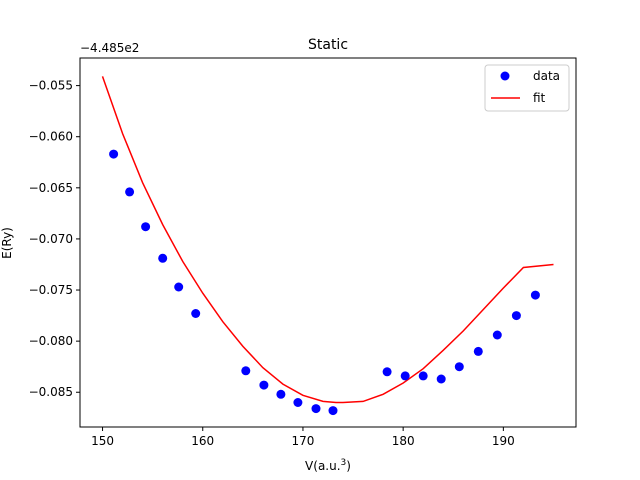 This screenshot has height=480, width=640. What do you see at coordinates (348, 466) in the screenshot?
I see `x-axis-label-close: )` at bounding box center [348, 466].